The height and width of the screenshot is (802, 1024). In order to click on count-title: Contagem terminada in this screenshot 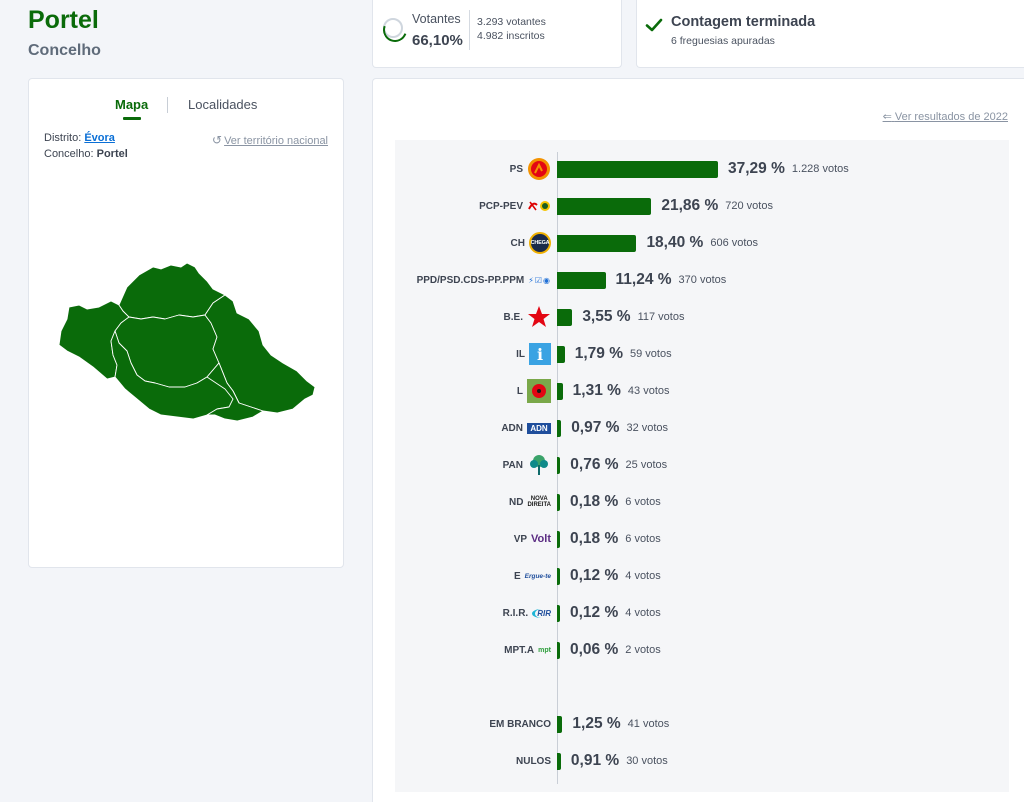, I will do `click(743, 22)`.